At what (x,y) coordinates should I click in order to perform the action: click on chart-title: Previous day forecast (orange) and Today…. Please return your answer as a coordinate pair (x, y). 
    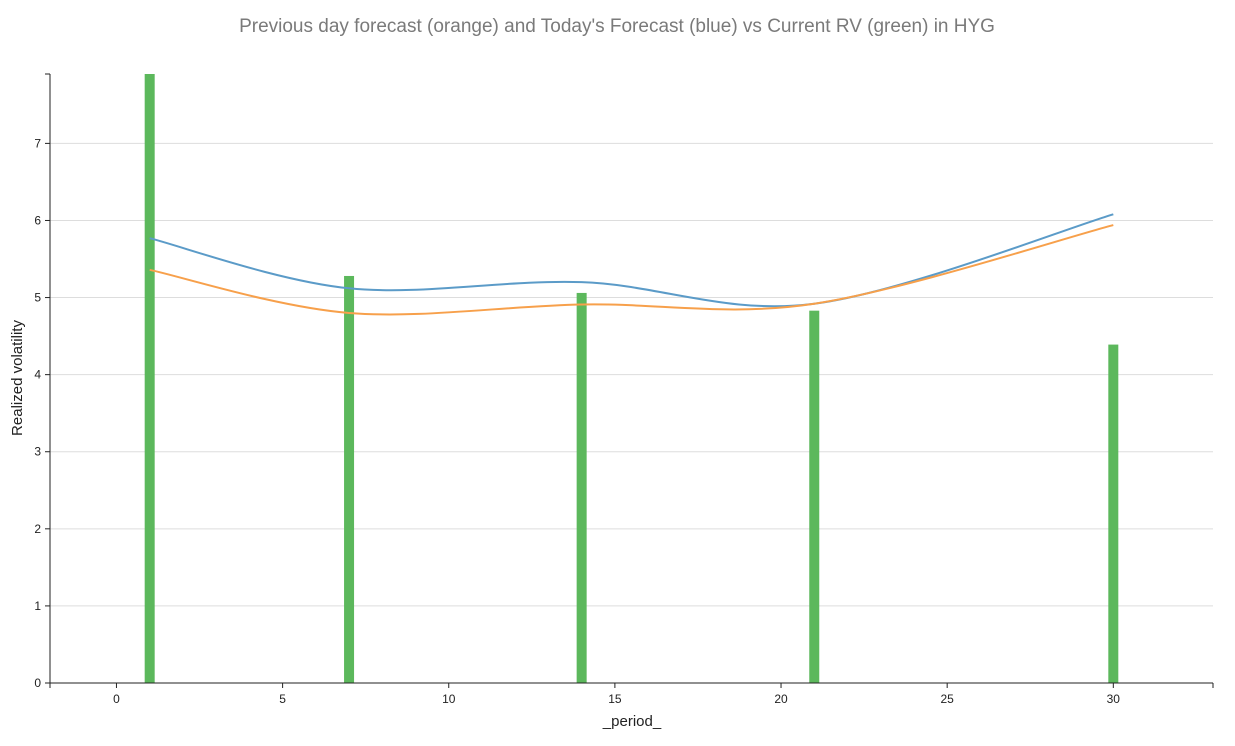
    Looking at the image, I should click on (617, 26).